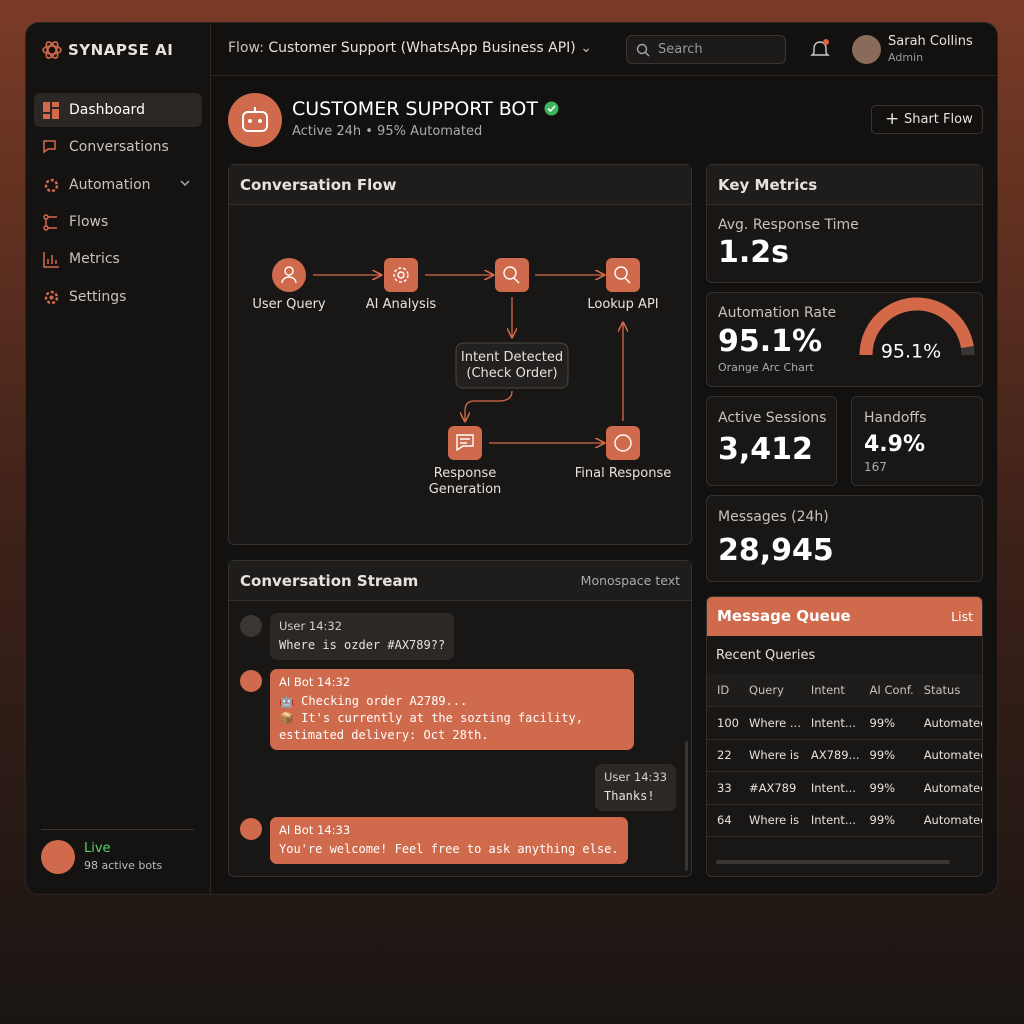 The height and width of the screenshot is (1024, 1024). What do you see at coordinates (844, 723) in the screenshot?
I see `table-row: 100 Where ... Intent... 99% Automated` at bounding box center [844, 723].